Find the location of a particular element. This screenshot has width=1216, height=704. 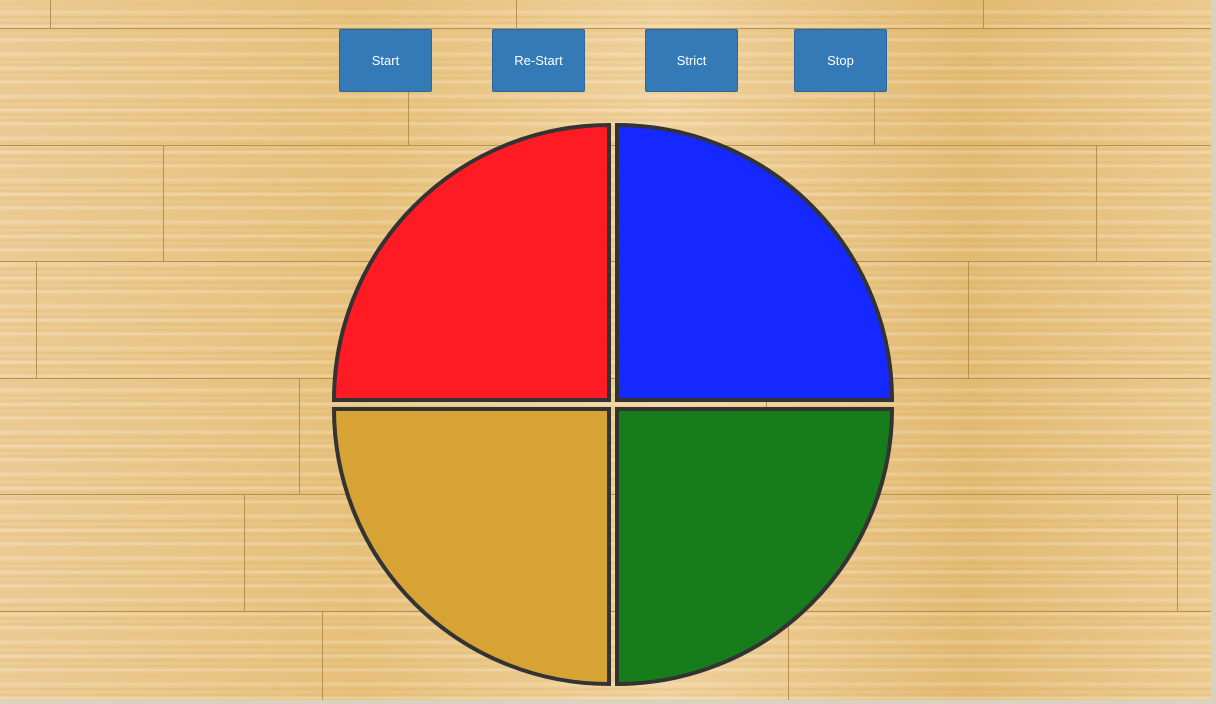

start-button: Start is located at coordinates (385, 60).